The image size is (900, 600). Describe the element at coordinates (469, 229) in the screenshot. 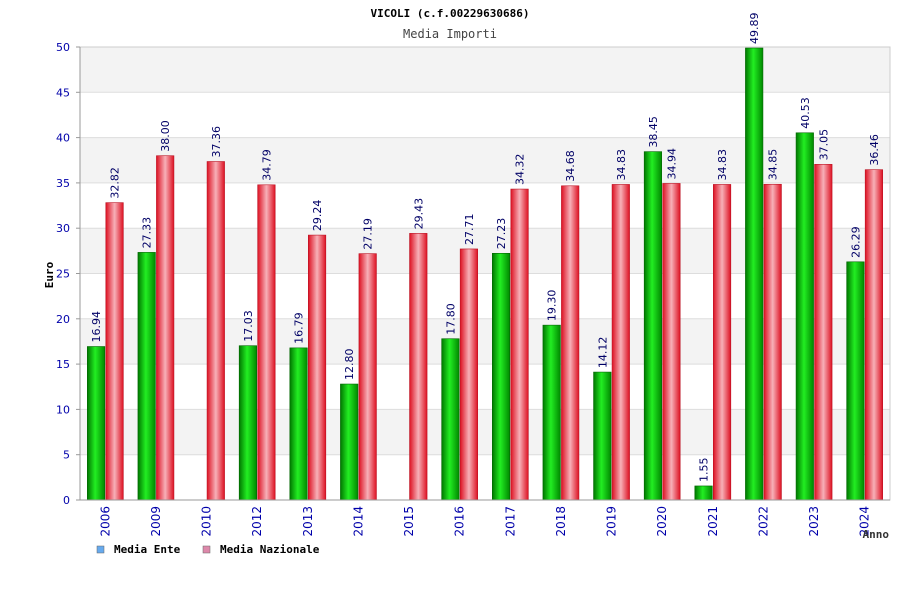

I see `data-label: 27.71` at that location.